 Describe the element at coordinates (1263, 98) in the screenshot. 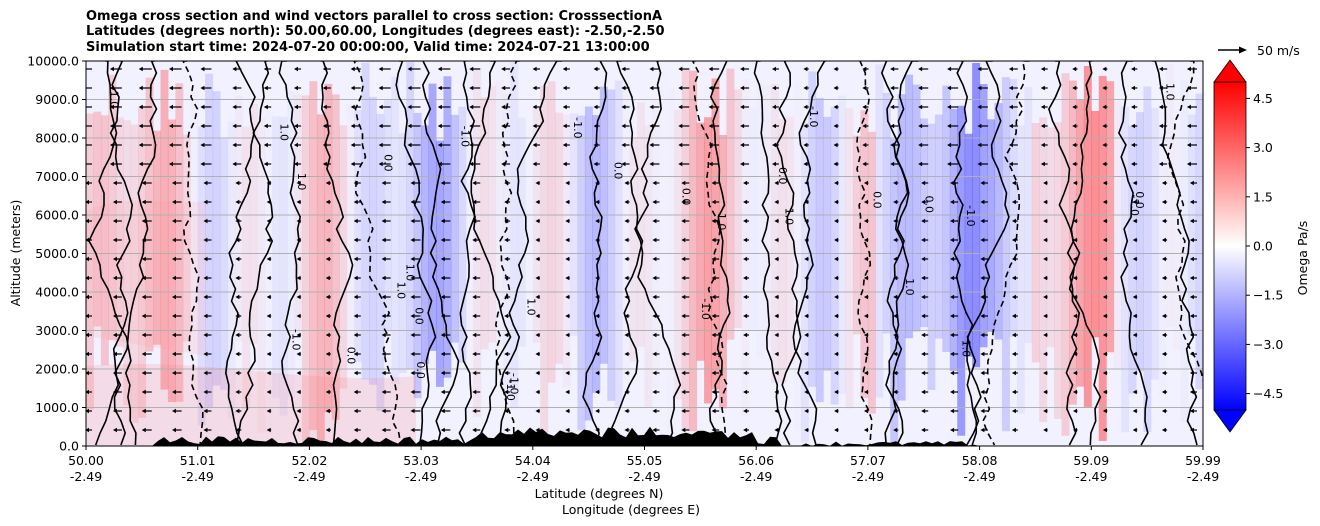

I see `colorbar-tick-label: 4.5` at that location.